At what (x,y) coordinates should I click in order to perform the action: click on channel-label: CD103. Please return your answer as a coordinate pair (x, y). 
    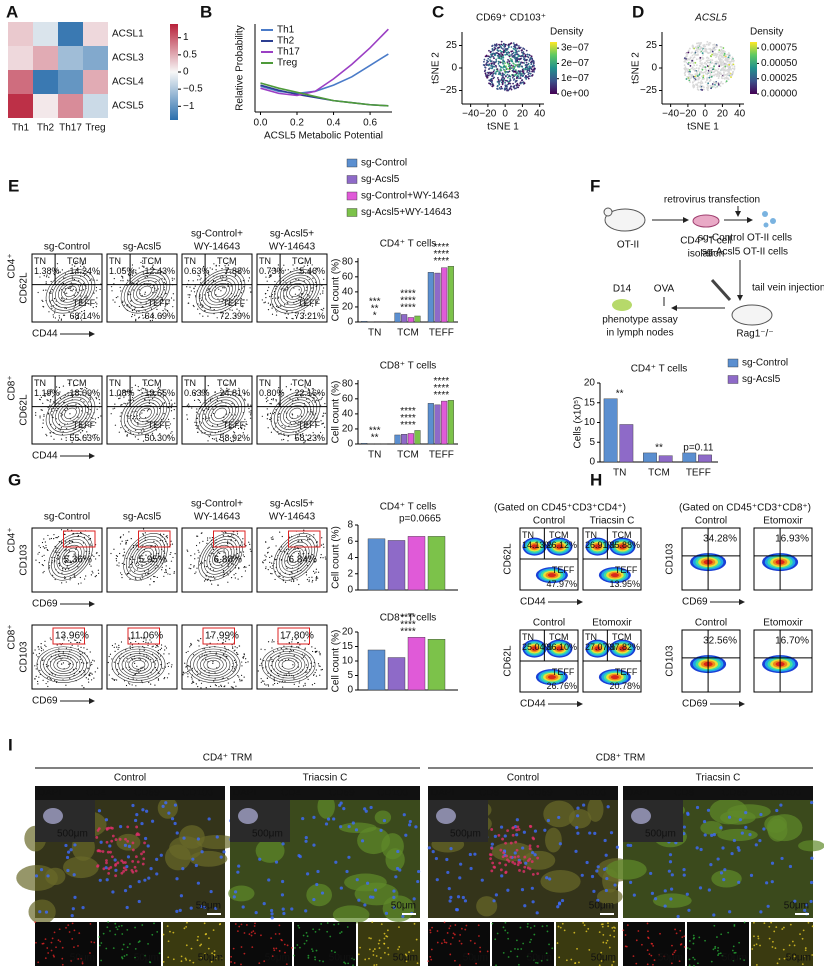
    Looking at the image, I should click on (198, 793).